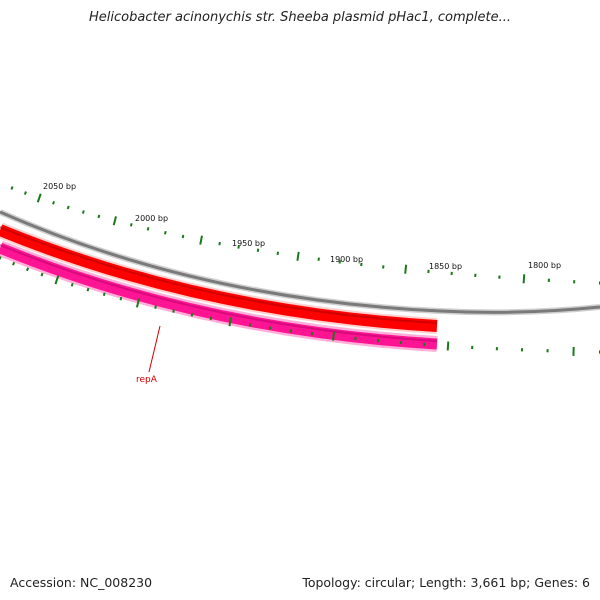 The width and height of the screenshot is (600, 600). What do you see at coordinates (154, 349) in the screenshot?
I see `repa-leader-line` at bounding box center [154, 349].